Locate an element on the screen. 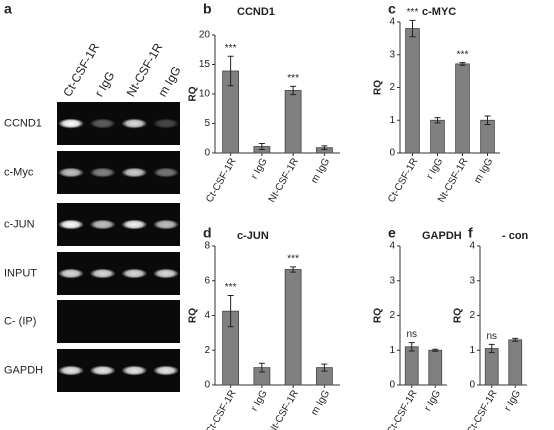 The width and height of the screenshot is (554, 430). y-tick-label: 20 is located at coordinates (205, 35).